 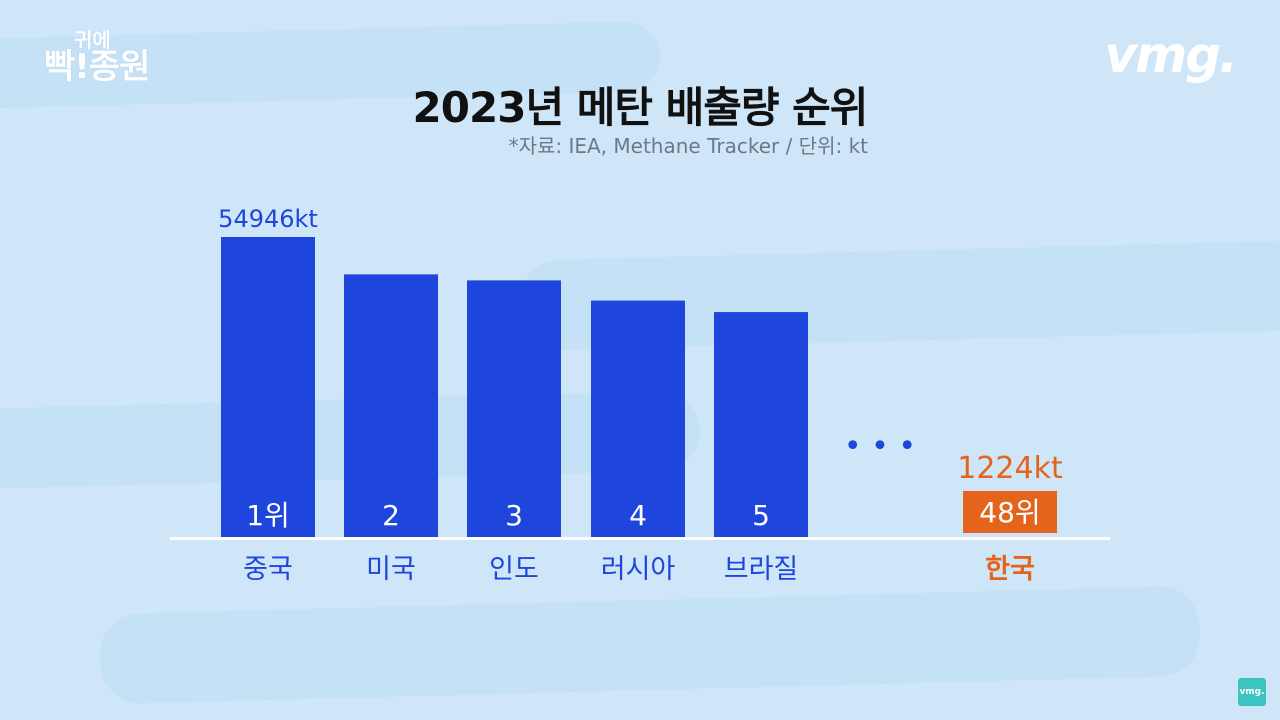 What do you see at coordinates (638, 569) in the screenshot?
I see `category-label-4: 러시아` at bounding box center [638, 569].